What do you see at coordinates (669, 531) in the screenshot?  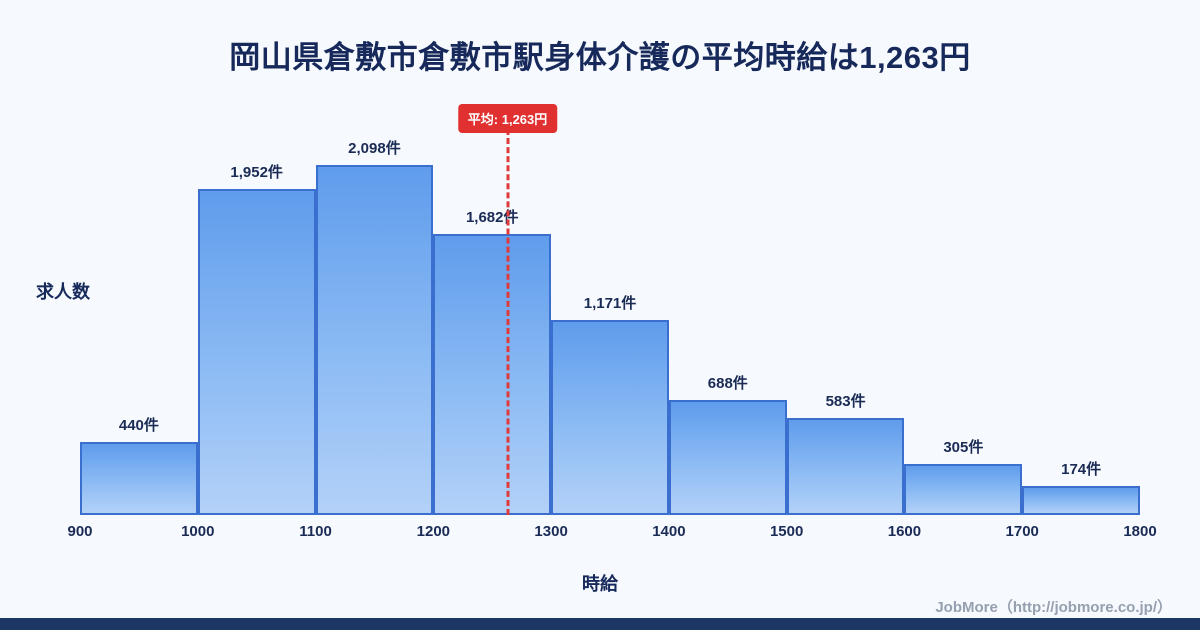 I see `x-tick-label: 1400` at bounding box center [669, 531].